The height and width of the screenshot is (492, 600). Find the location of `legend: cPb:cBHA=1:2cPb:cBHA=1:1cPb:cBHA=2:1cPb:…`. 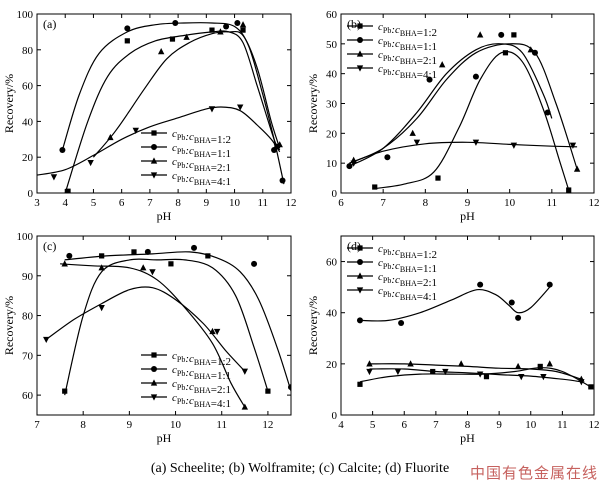

legend: cPb:cBHA=1:2cPb:cBHA=1:1cPb:cBHA=2:1cPb:… is located at coordinates (186, 380).